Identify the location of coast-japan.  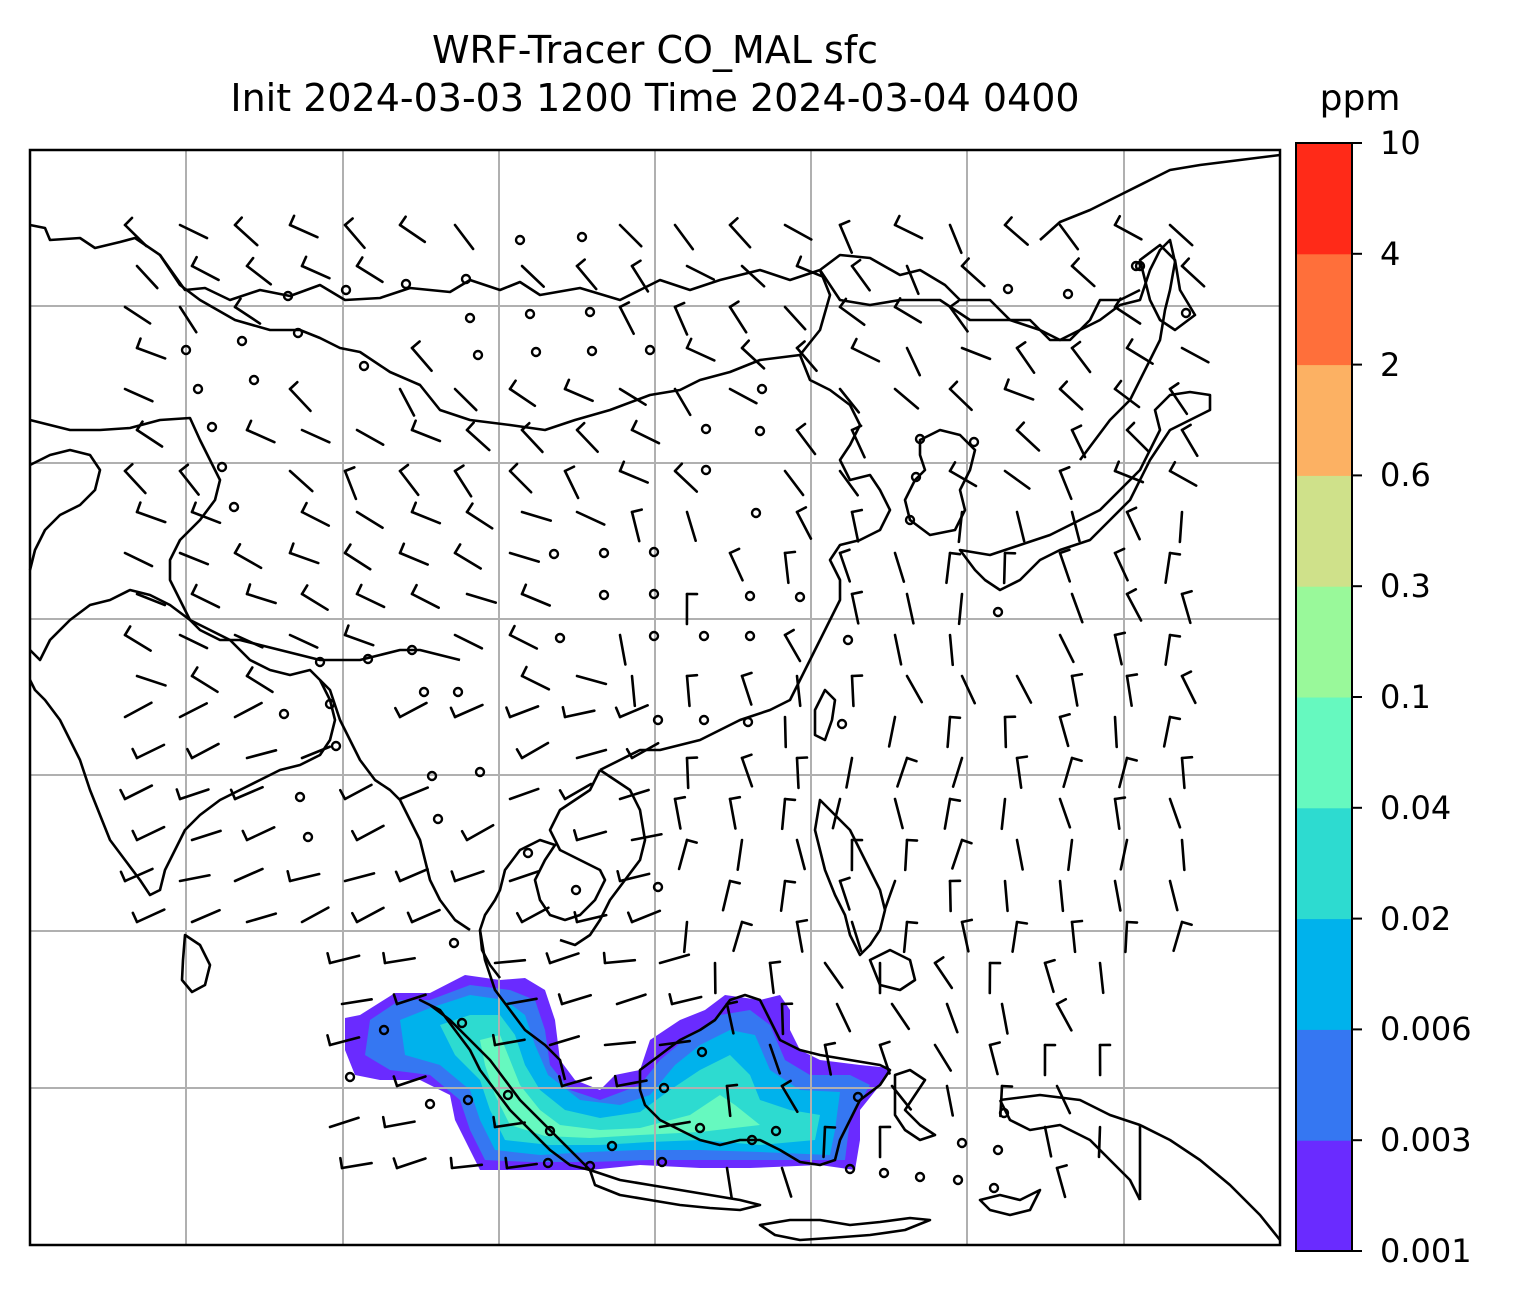
(1085, 491).